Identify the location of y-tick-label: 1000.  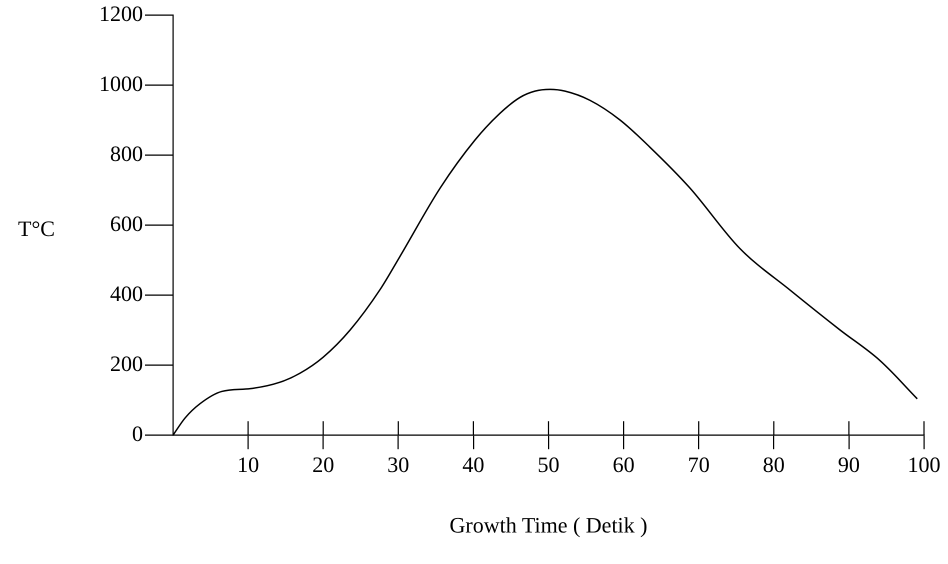
(121, 83).